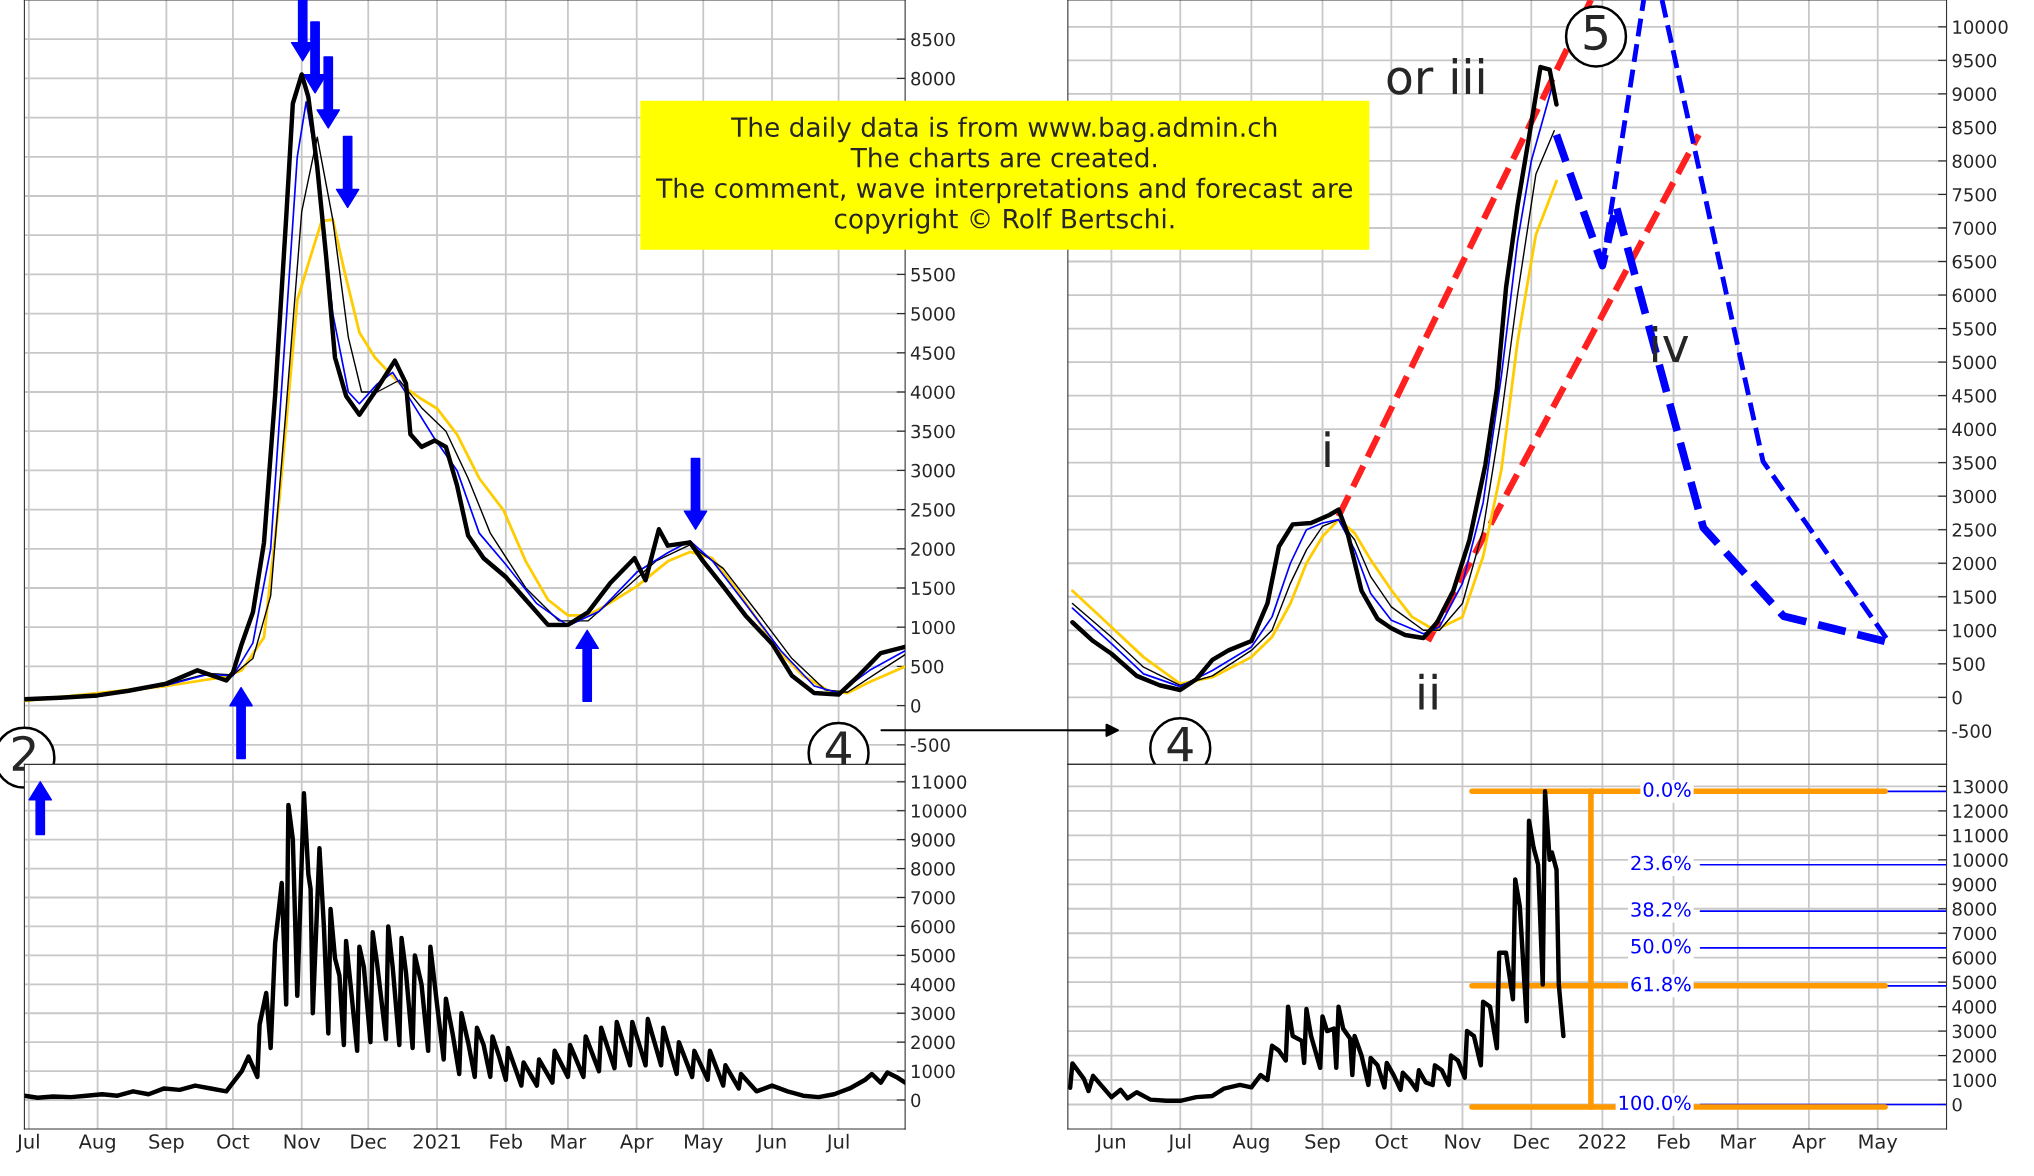  I want to click on annotation: 50.0%, so click(1661, 946).